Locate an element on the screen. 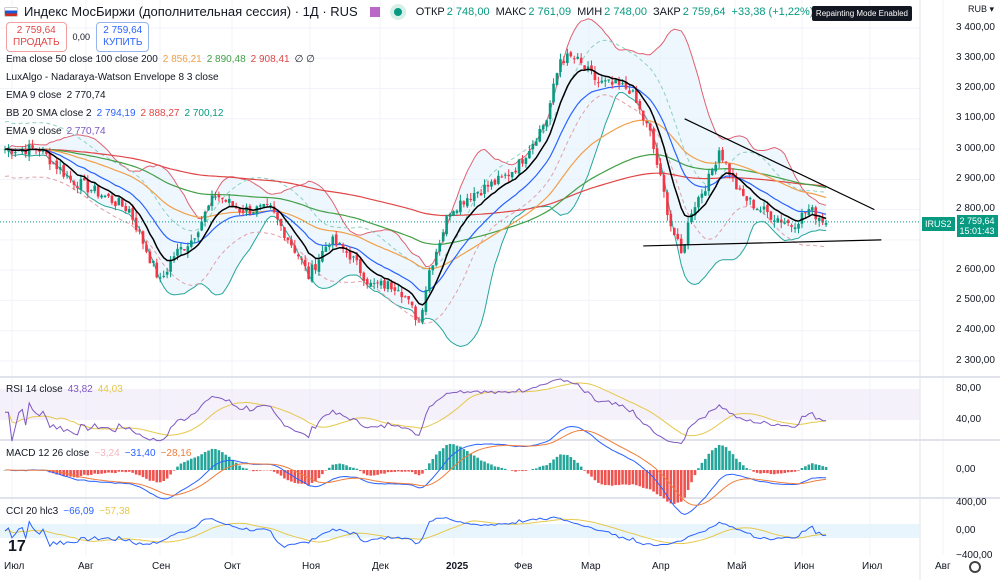 Image resolution: width=1000 pixels, height=580 pixels. cci-band is located at coordinates (460, 531).